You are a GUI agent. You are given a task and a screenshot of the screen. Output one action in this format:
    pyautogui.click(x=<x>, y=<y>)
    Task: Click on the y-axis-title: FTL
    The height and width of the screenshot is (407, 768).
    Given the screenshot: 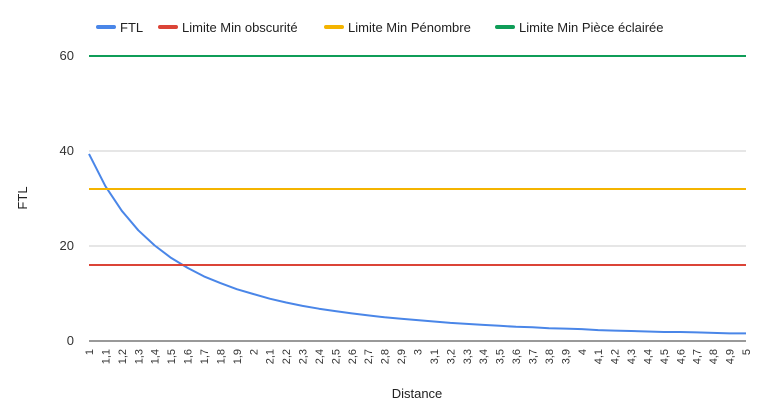 What is the action you would take?
    pyautogui.click(x=22, y=197)
    